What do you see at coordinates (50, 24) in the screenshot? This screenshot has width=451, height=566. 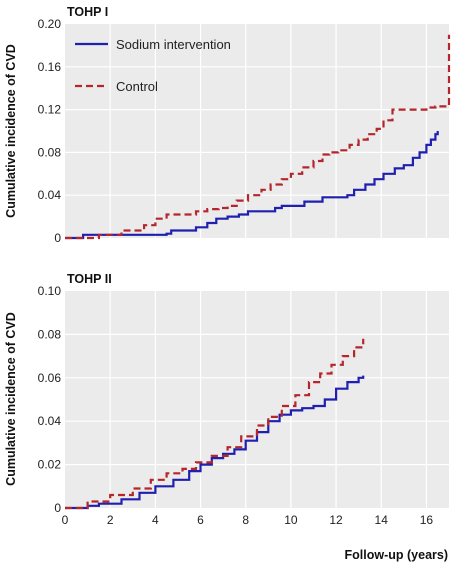 I see `y-tick-label: 0.20` at bounding box center [50, 24].